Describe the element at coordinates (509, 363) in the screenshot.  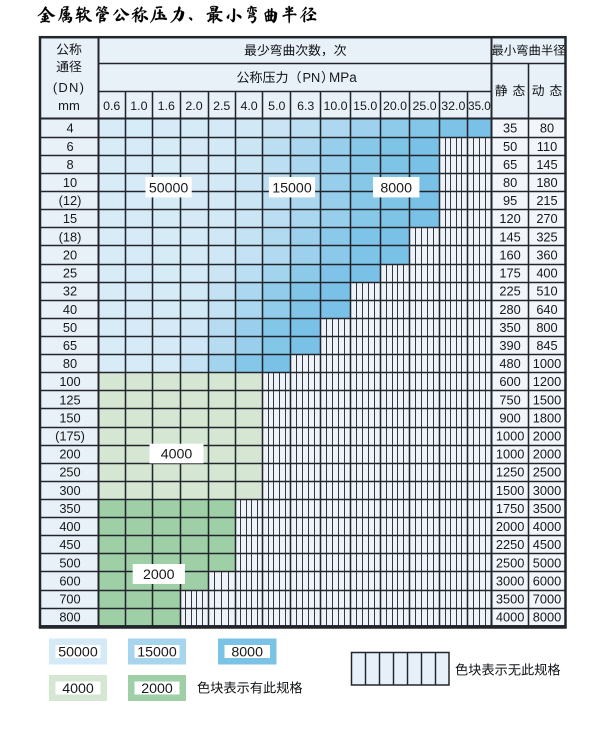
I see `svg-text: 480` at that location.